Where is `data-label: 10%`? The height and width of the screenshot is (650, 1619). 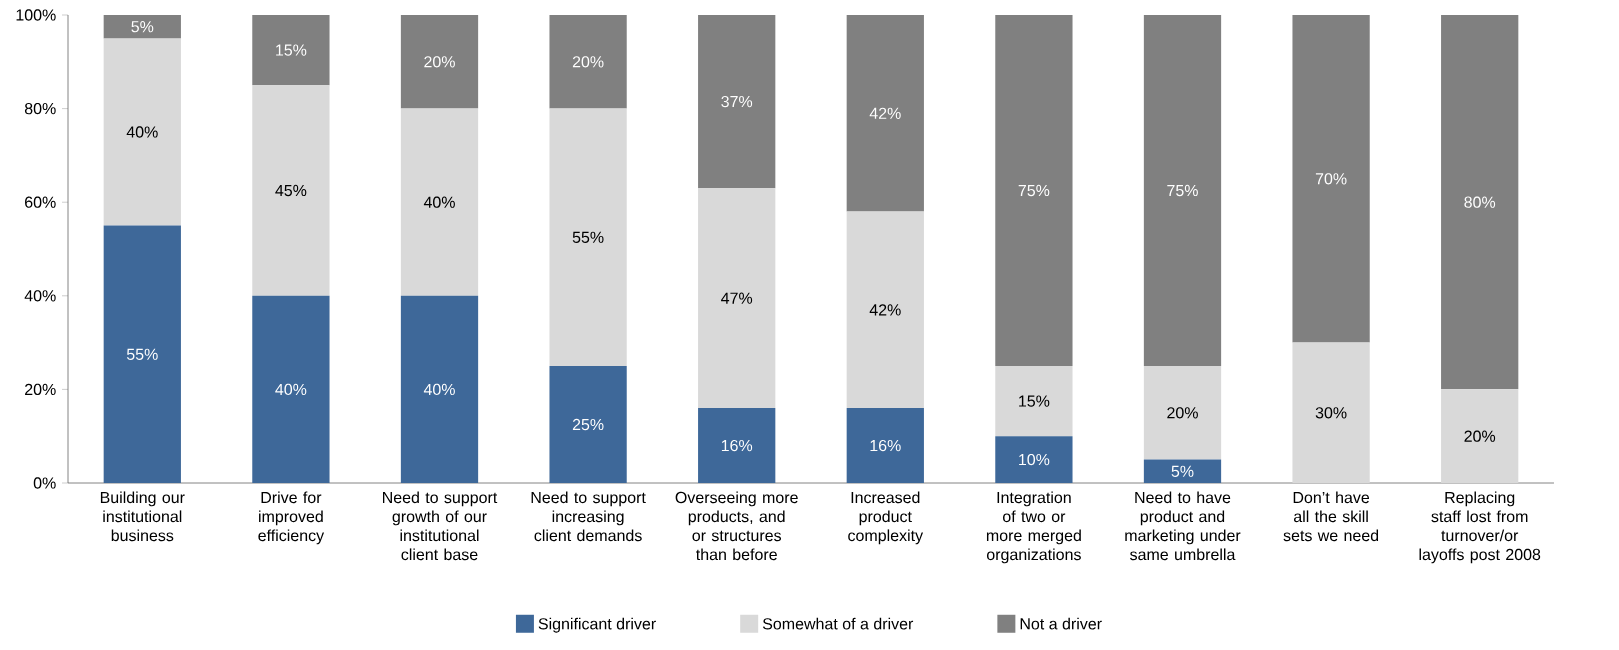 data-label: 10% is located at coordinates (1034, 459).